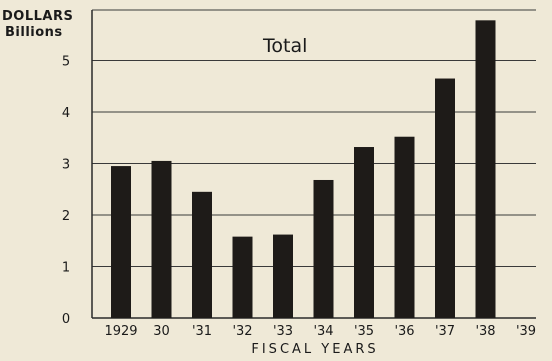  What do you see at coordinates (404, 331) in the screenshot?
I see `x-tick-label: '36` at bounding box center [404, 331].